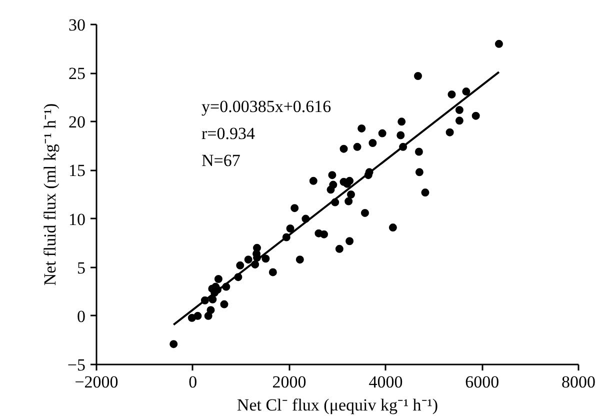 This screenshot has width=612, height=417. I want to click on y-tick-label: 30, so click(77, 25).